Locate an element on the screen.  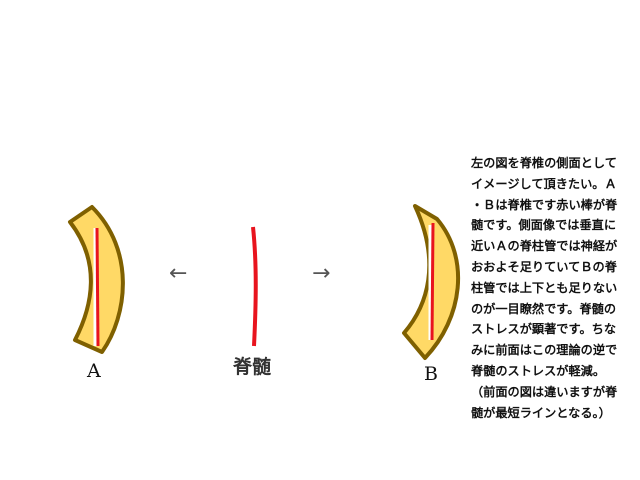
description-line: みに前面はこの理論の逆で is located at coordinates (544, 350).